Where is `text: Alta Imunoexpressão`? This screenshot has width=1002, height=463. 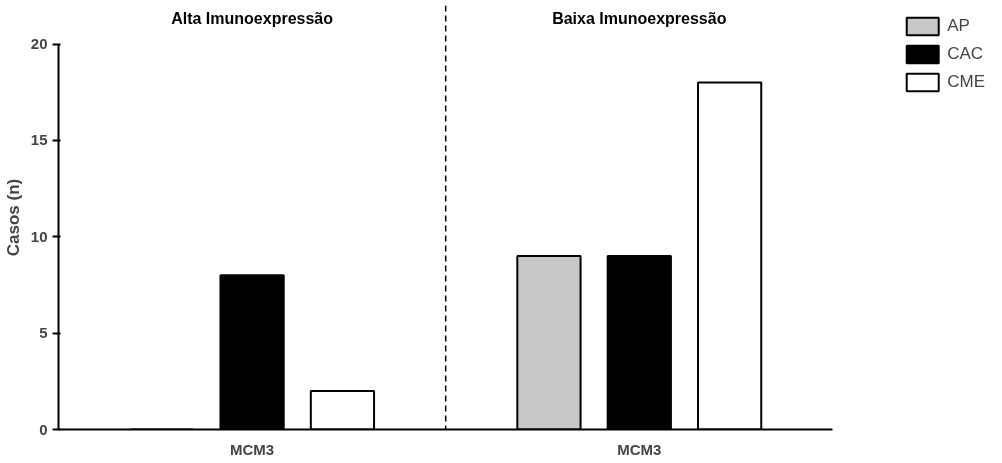 text: Alta Imunoexpressão is located at coordinates (252, 19).